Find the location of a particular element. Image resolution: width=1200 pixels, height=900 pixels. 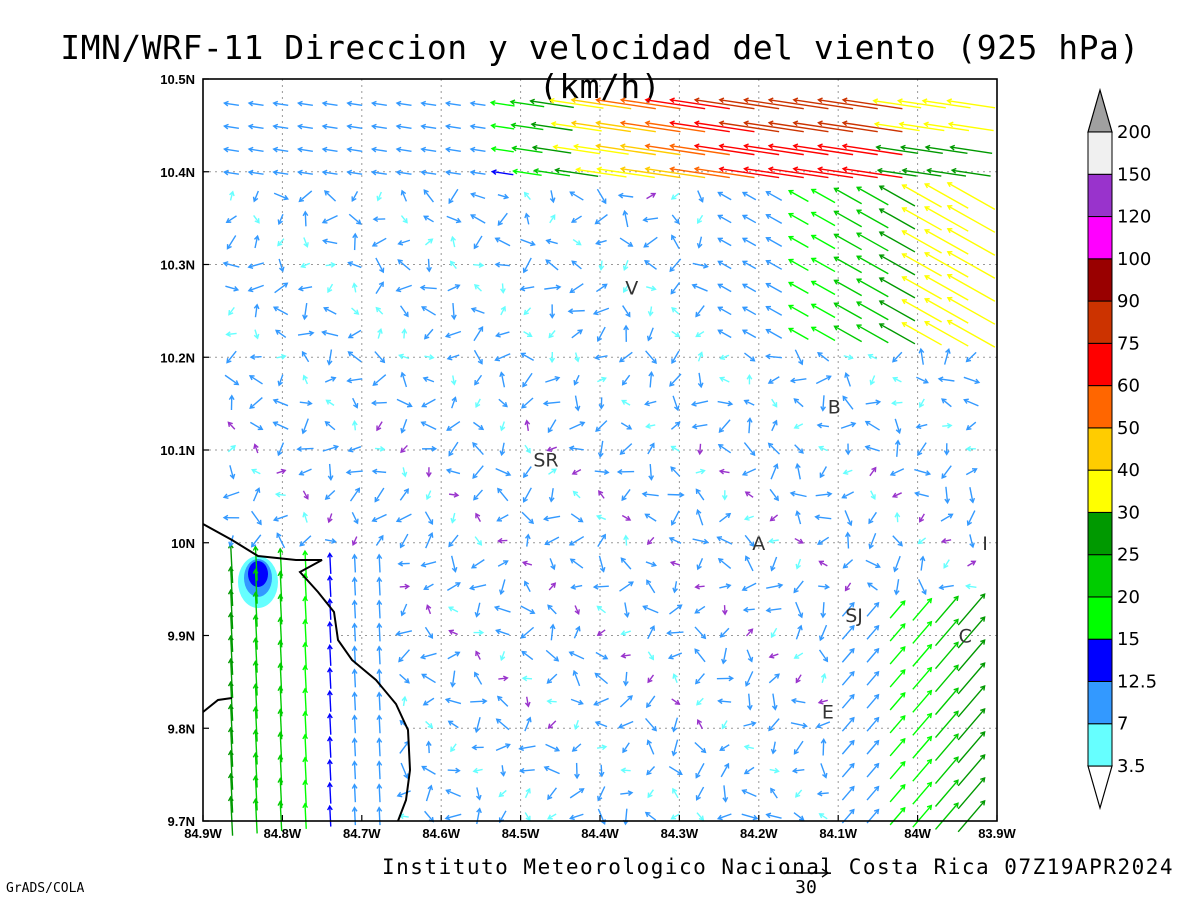

colorbar-label: 40 is located at coordinates (1128, 470).